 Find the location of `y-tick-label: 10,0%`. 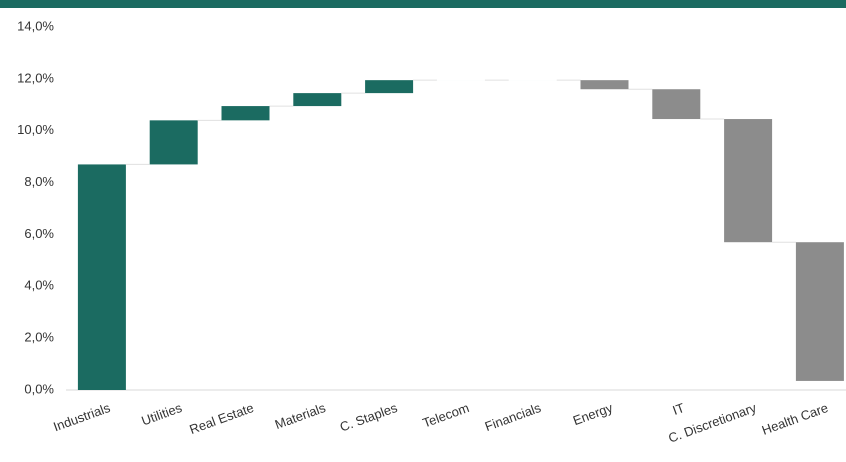

y-tick-label: 10,0% is located at coordinates (35, 129).